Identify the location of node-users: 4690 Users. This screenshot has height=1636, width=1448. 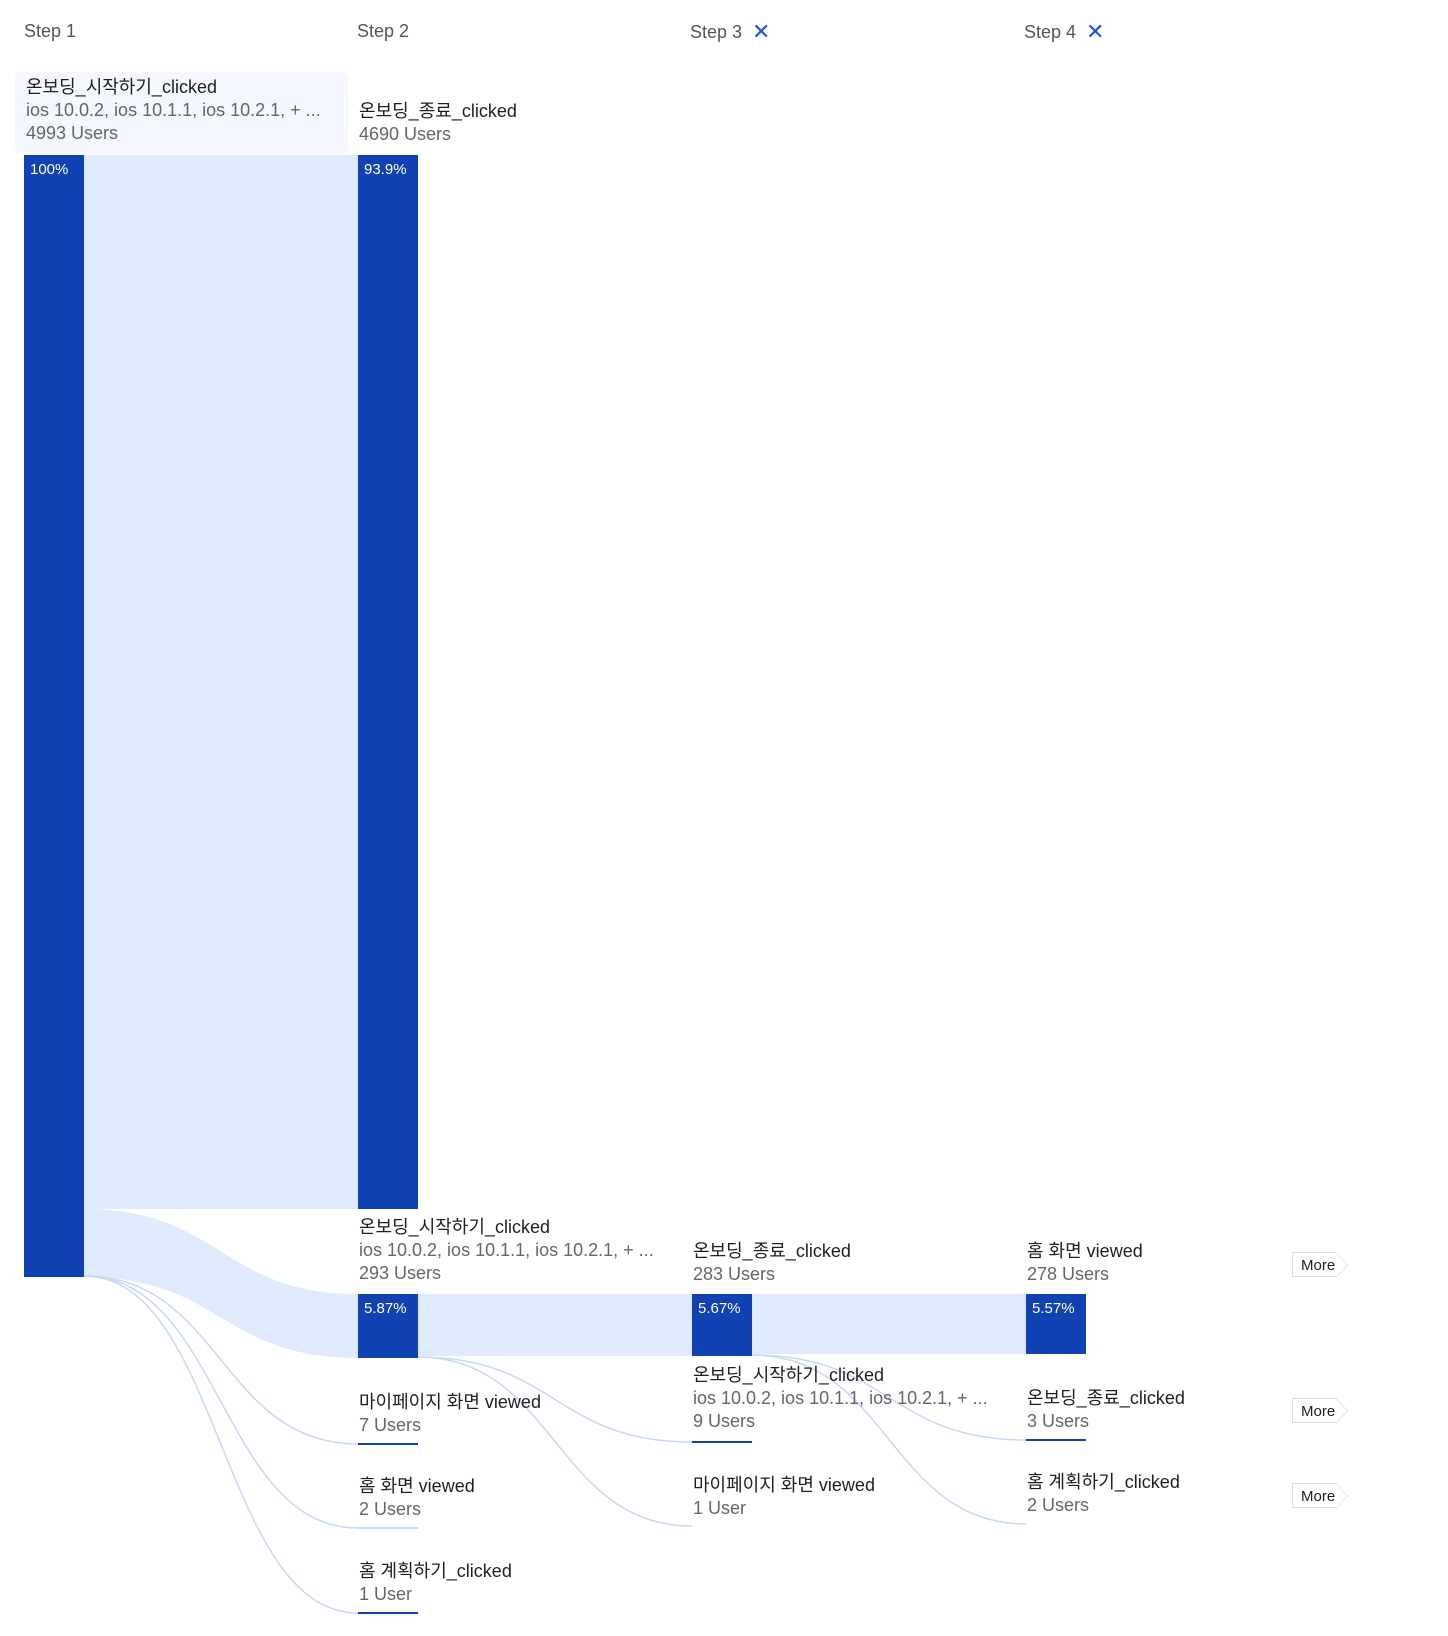
(405, 134).